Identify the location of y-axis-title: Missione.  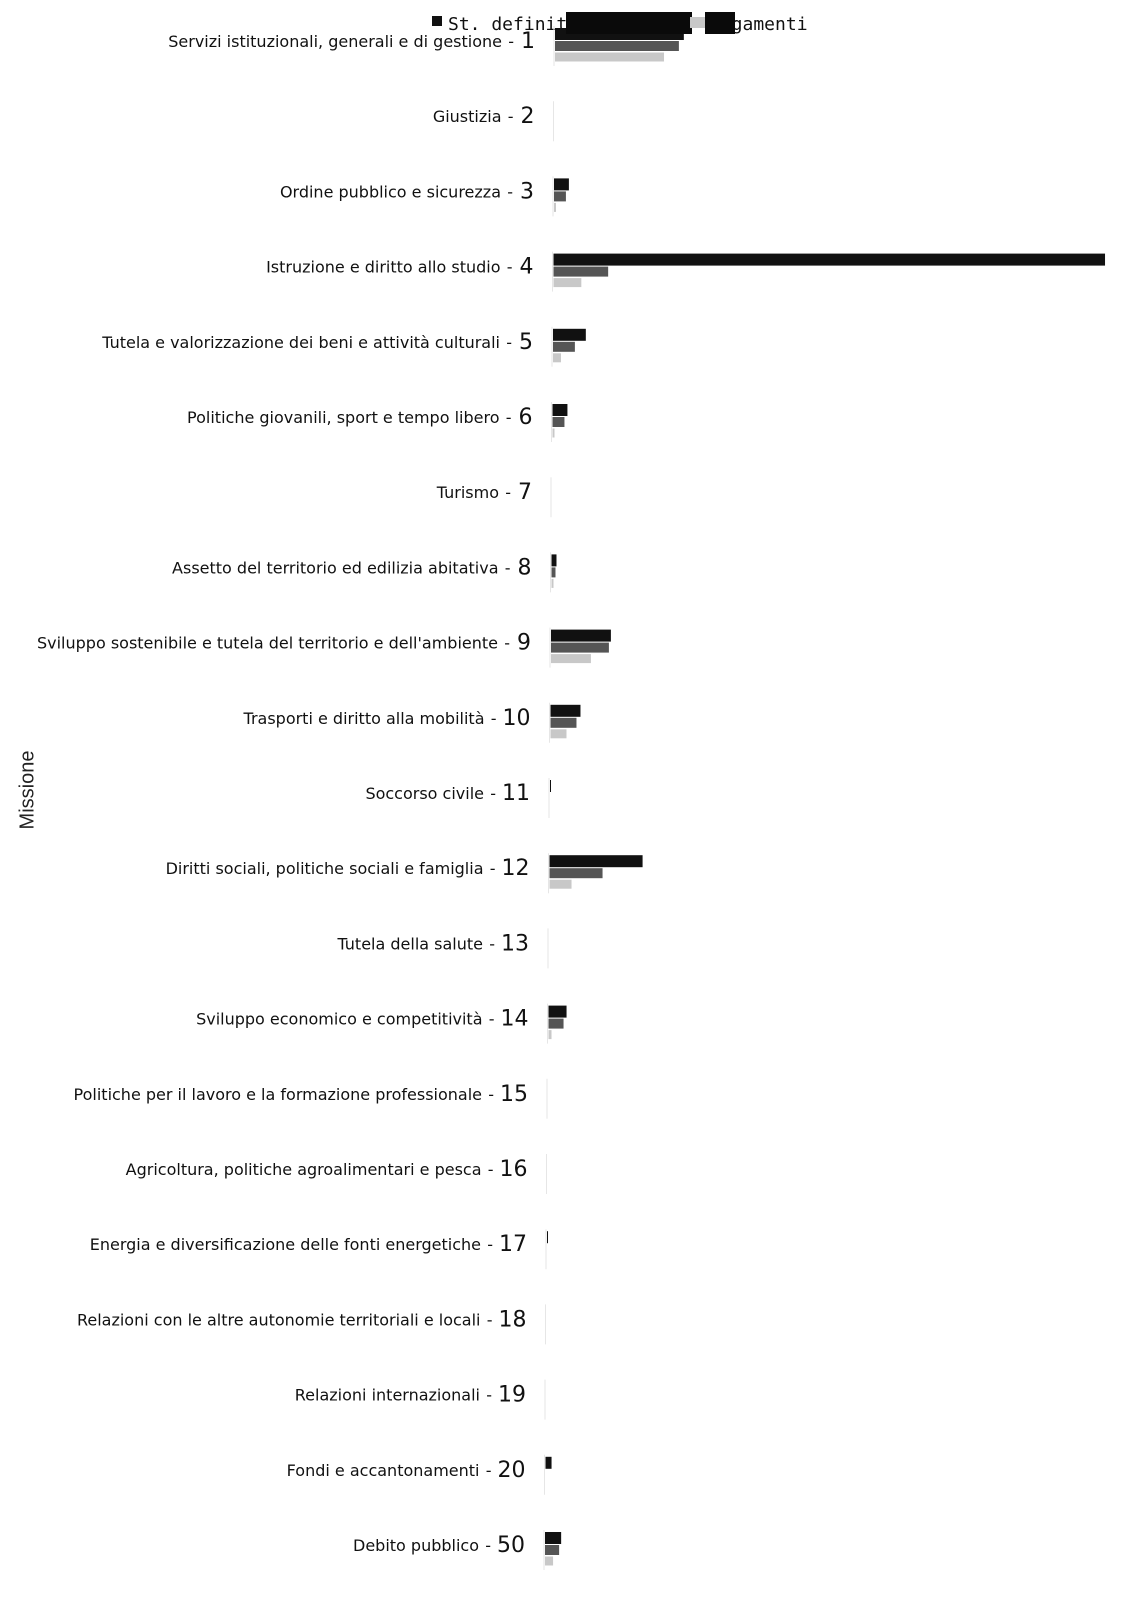
(27, 790).